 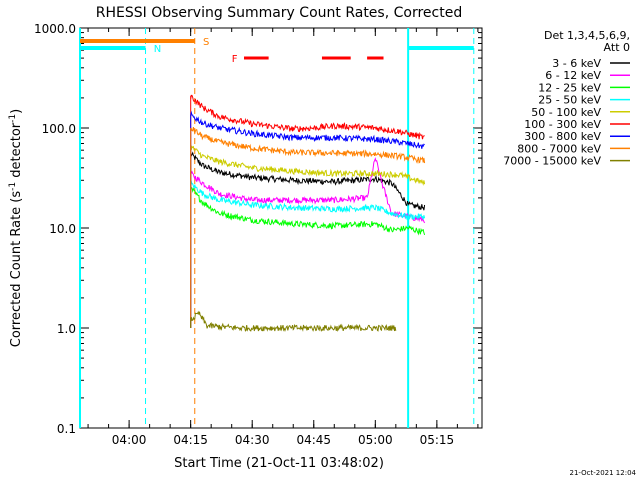 I want to click on y-label-end: ), so click(x=16, y=111).